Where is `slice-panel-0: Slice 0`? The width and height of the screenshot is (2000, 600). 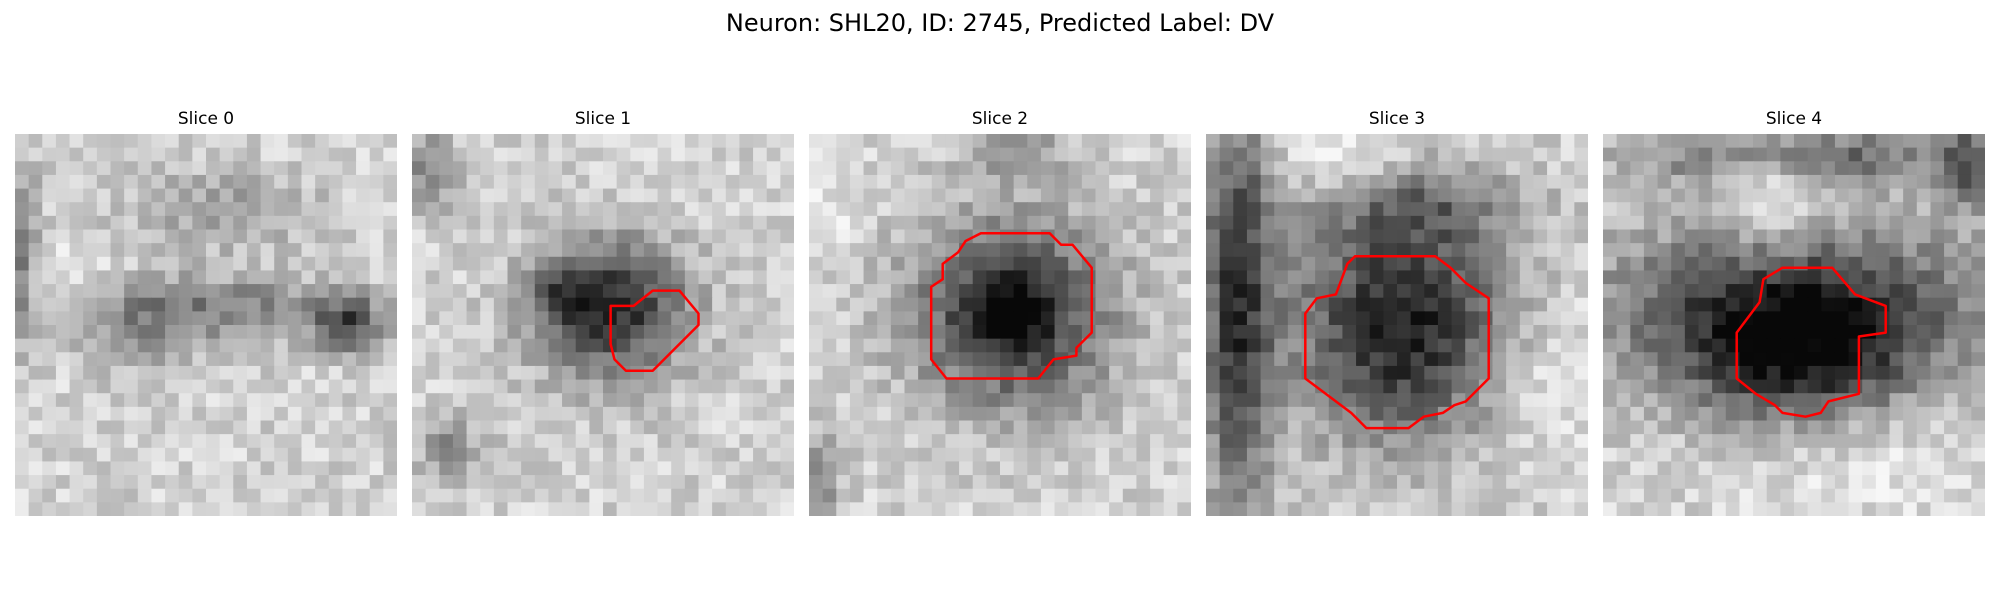 slice-panel-0: Slice 0 is located at coordinates (206, 313).